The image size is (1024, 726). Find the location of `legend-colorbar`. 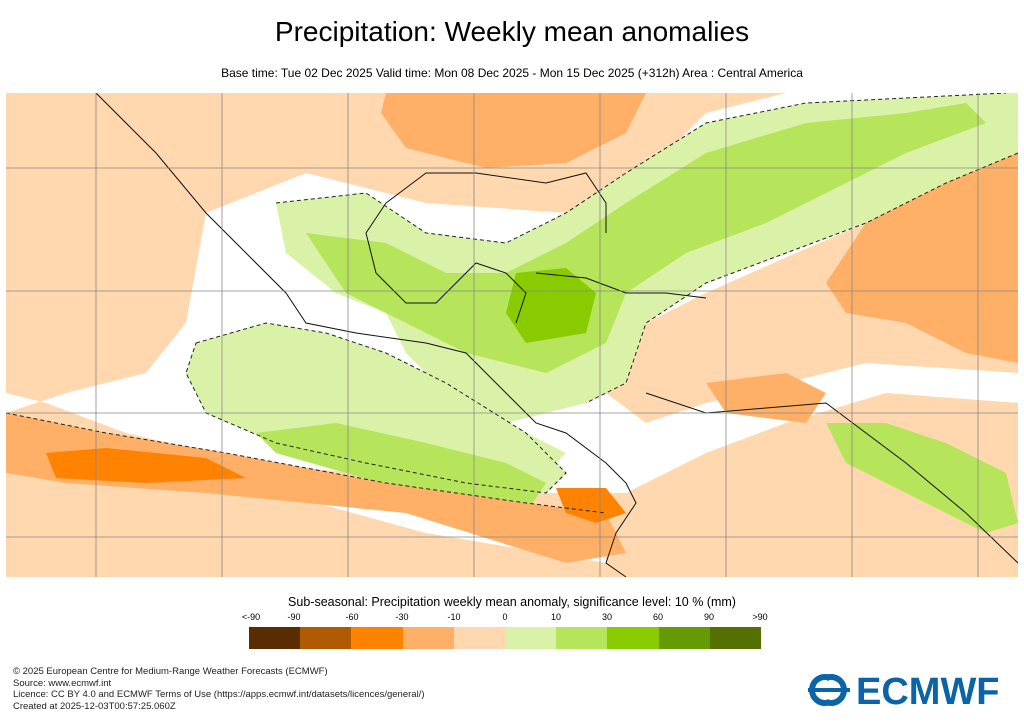

legend-colorbar is located at coordinates (505, 638).